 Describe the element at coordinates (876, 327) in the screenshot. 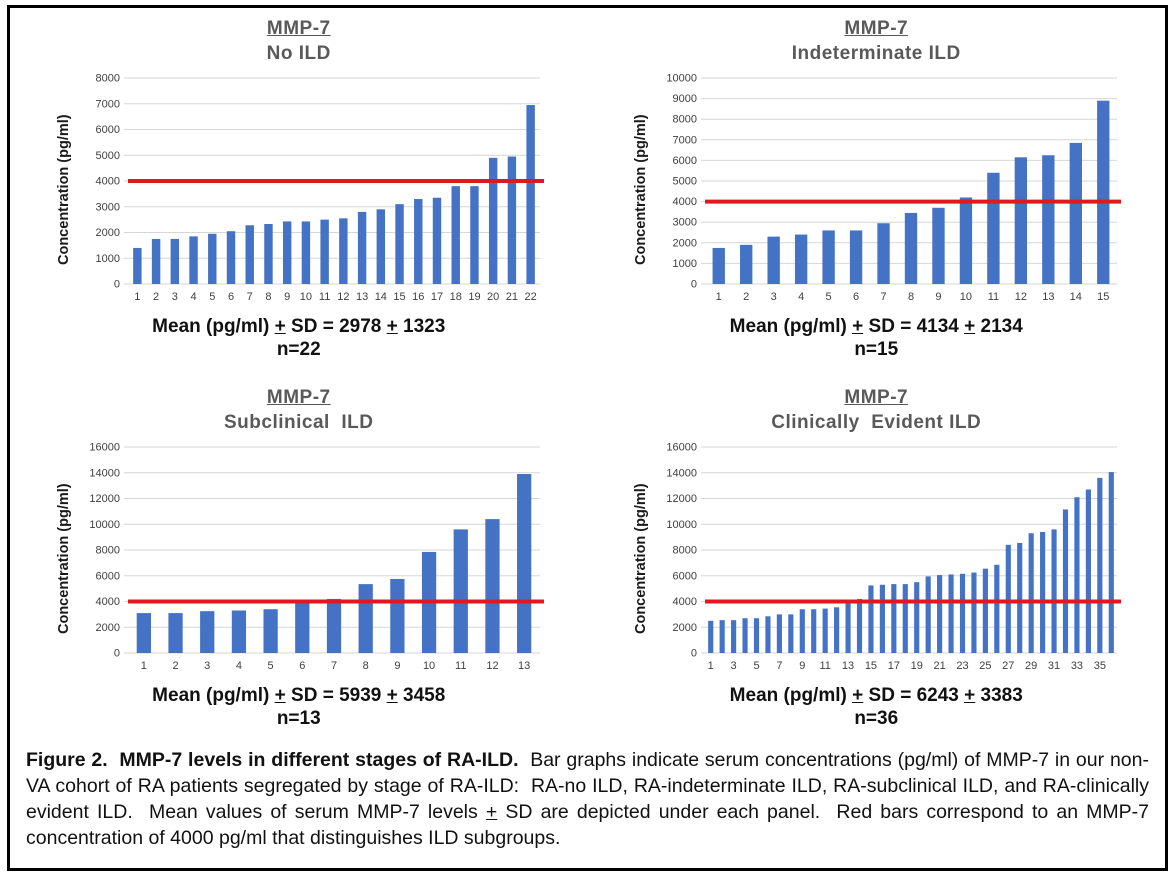

I see `mean-label: Mean (pg/ml) + SD = 4134 + 2134` at that location.